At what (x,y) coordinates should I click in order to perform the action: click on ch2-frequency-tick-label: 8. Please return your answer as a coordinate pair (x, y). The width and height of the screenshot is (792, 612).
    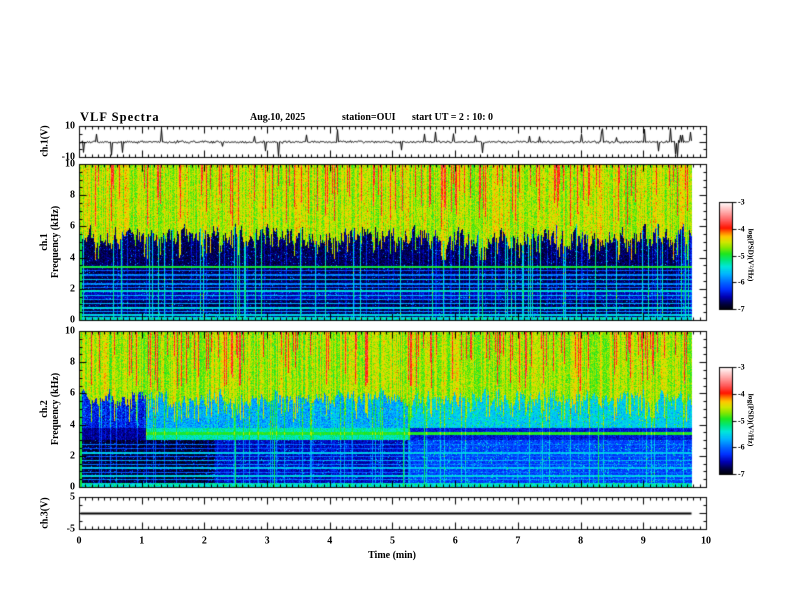
    Looking at the image, I should click on (72, 362).